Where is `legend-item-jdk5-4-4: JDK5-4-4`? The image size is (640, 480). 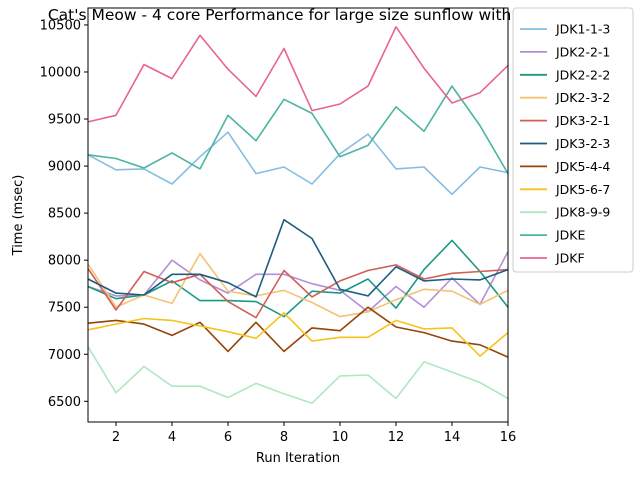 legend-item-jdk5-4-4: JDK5-4-4 is located at coordinates (565, 166).